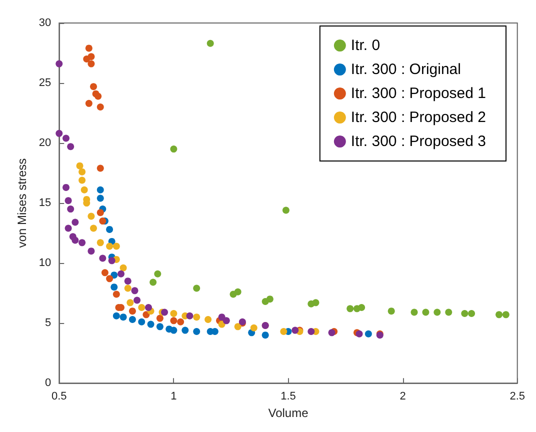 This screenshot has height=432, width=536. What do you see at coordinates (403, 396) in the screenshot?
I see `x-tick-label: 2` at bounding box center [403, 396].